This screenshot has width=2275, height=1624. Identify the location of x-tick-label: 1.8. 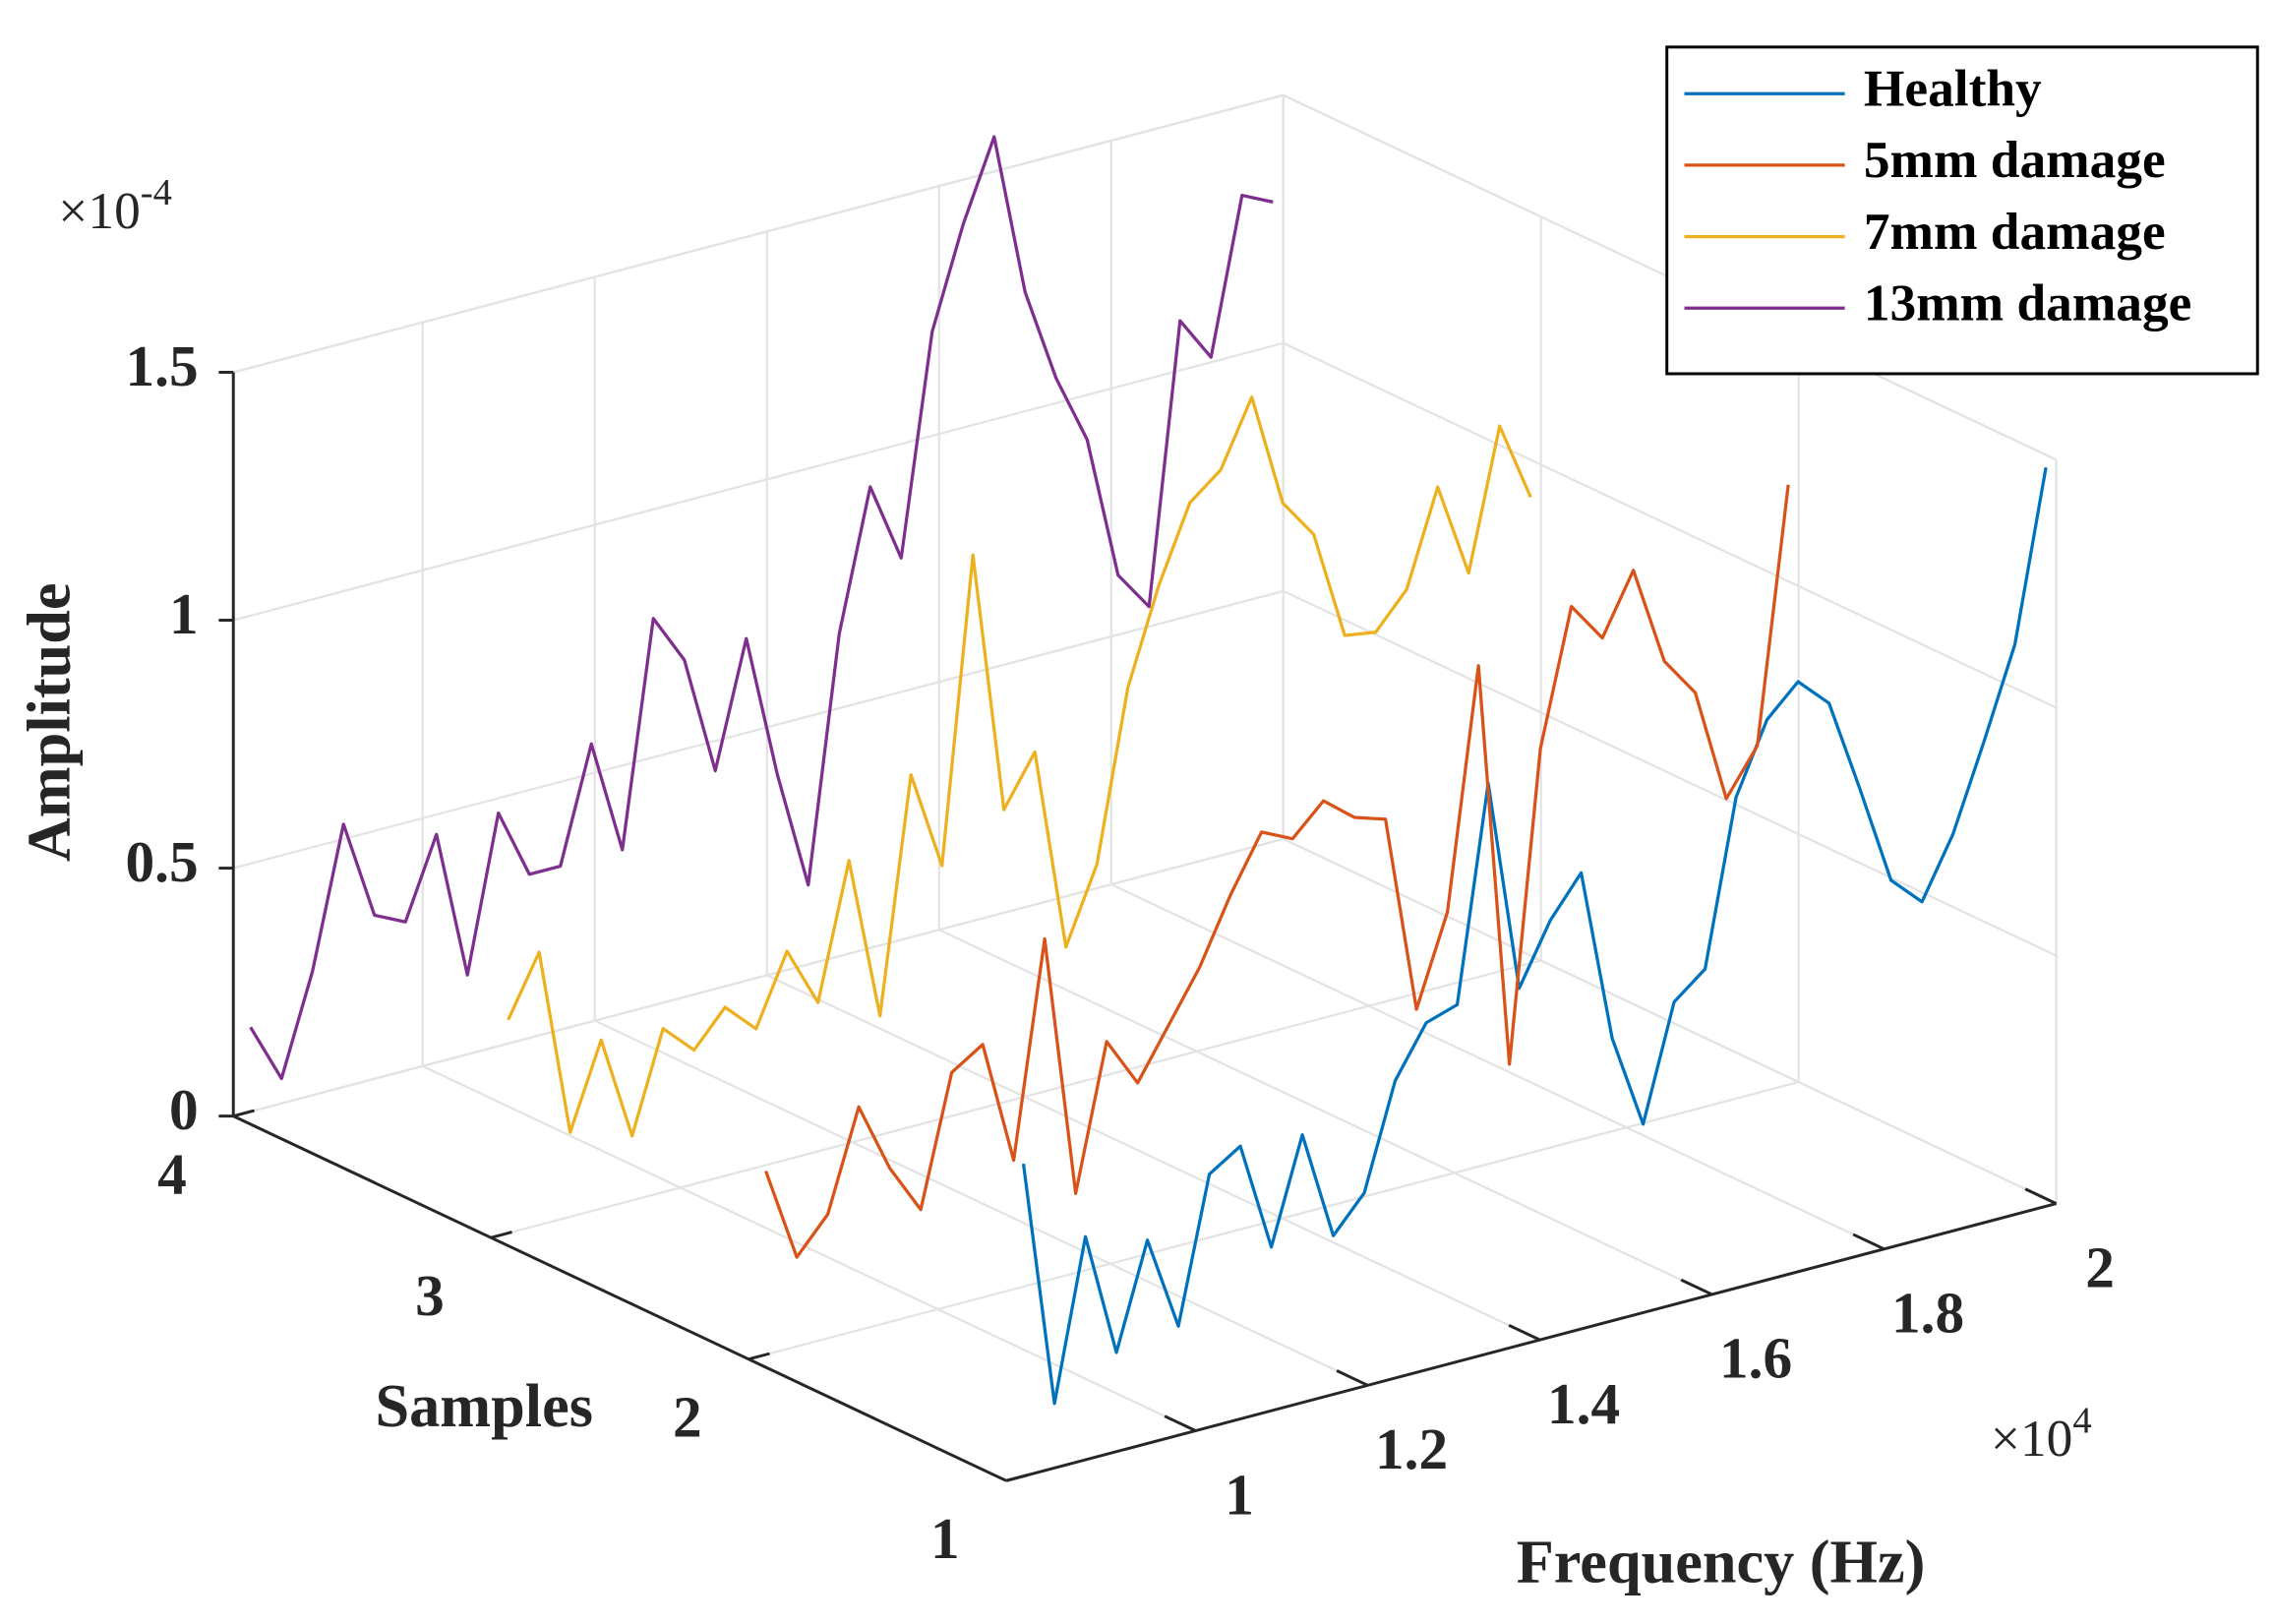
(1927, 1313).